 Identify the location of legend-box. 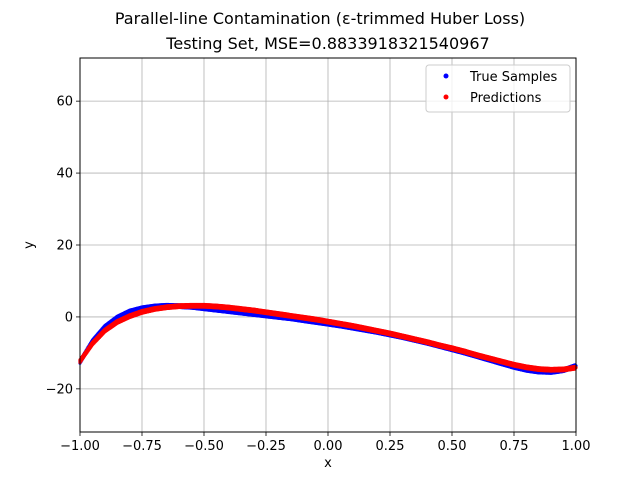
(498, 88).